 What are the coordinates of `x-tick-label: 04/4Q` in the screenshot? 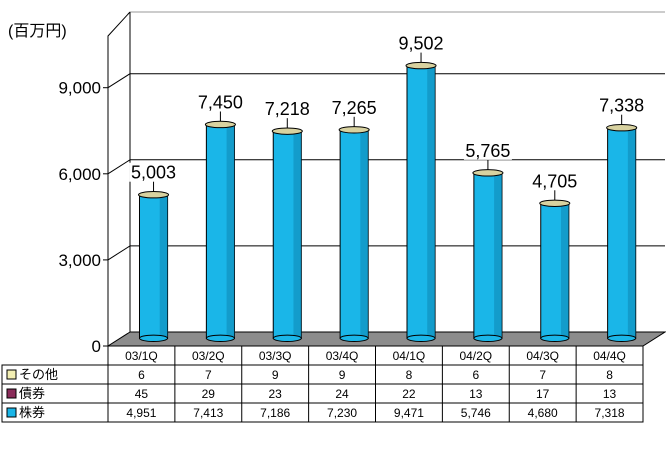 It's located at (609, 356).